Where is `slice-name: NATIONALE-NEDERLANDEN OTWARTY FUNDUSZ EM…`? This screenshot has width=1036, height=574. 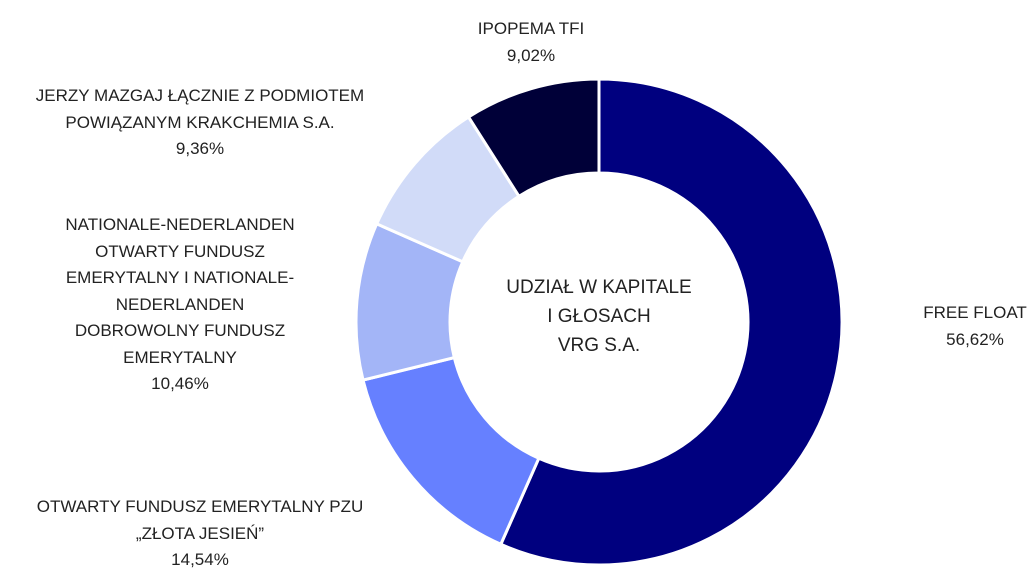
slice-name: NATIONALE-NEDERLANDEN OTWARTY FUNDUSZ EM… is located at coordinates (180, 291).